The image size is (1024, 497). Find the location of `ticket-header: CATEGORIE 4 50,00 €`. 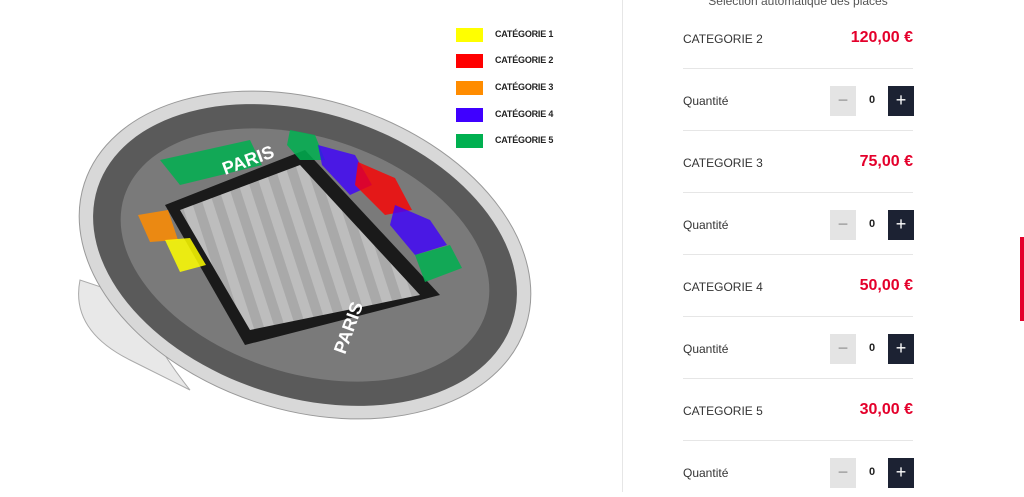

ticket-header: CATEGORIE 4 50,00 € is located at coordinates (798, 287).